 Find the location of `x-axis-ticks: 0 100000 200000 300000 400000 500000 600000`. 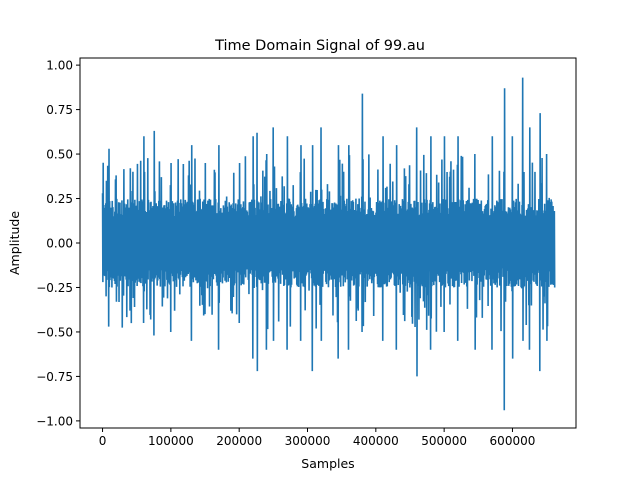

x-axis-ticks: 0 100000 200000 300000 400000 500000 600000 is located at coordinates (317, 438).